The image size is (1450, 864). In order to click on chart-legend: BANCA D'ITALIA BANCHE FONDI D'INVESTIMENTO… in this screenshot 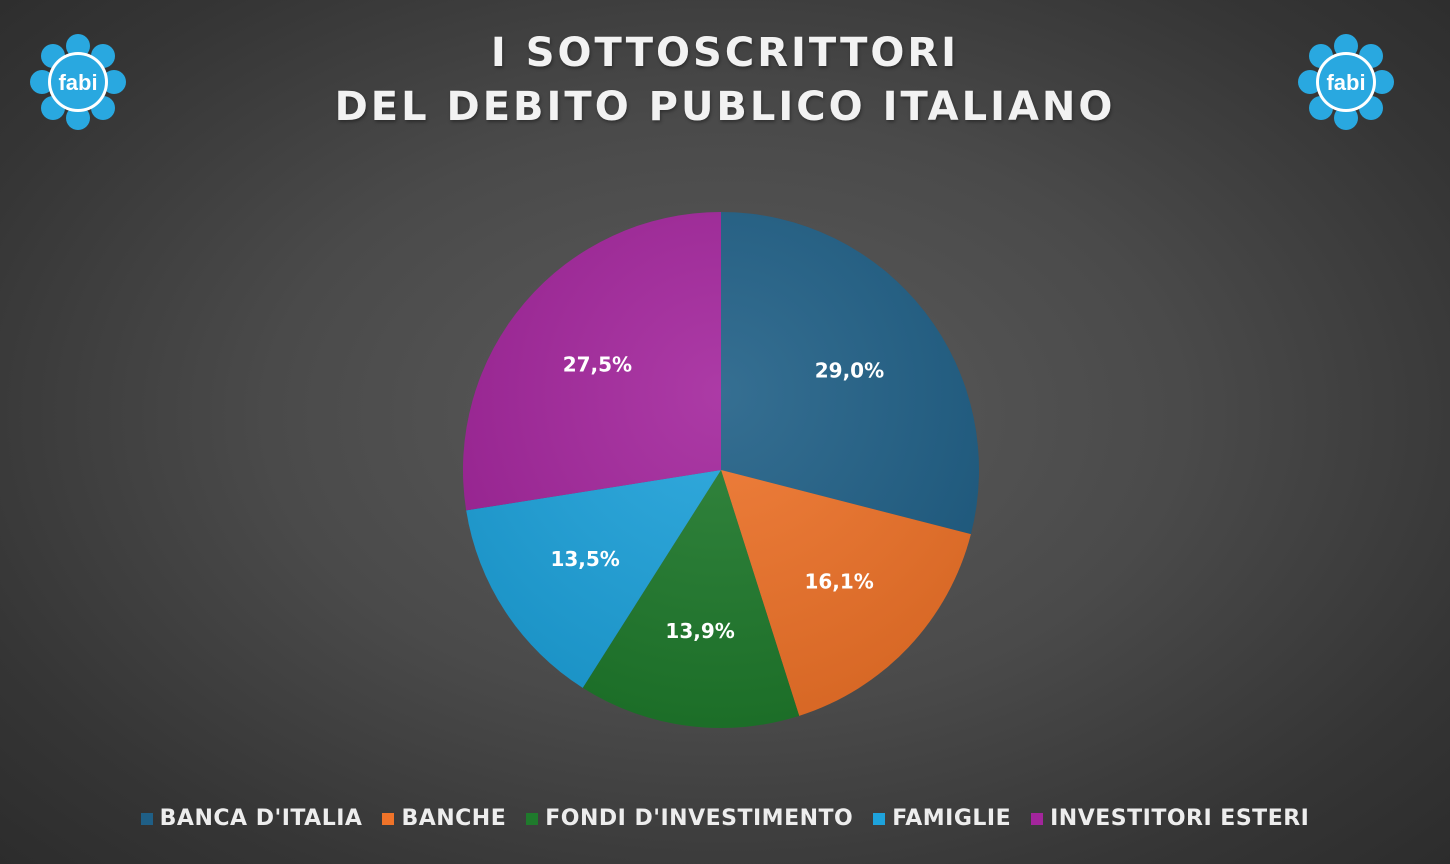, I will do `click(725, 818)`.